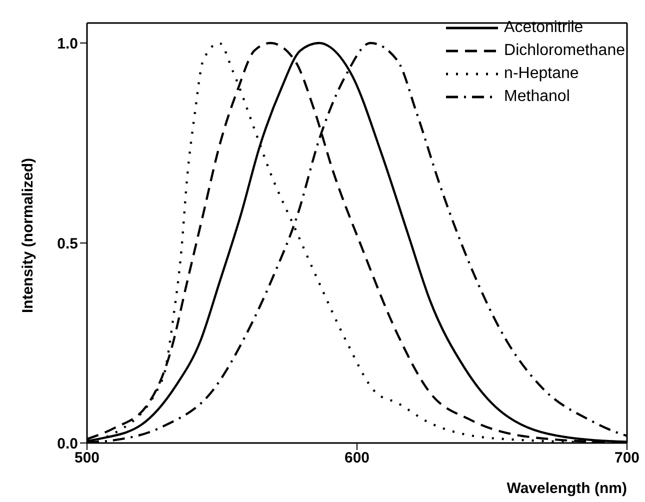 The height and width of the screenshot is (502, 645). I want to click on y-axis-title: Intensity (normalized), so click(27, 235).